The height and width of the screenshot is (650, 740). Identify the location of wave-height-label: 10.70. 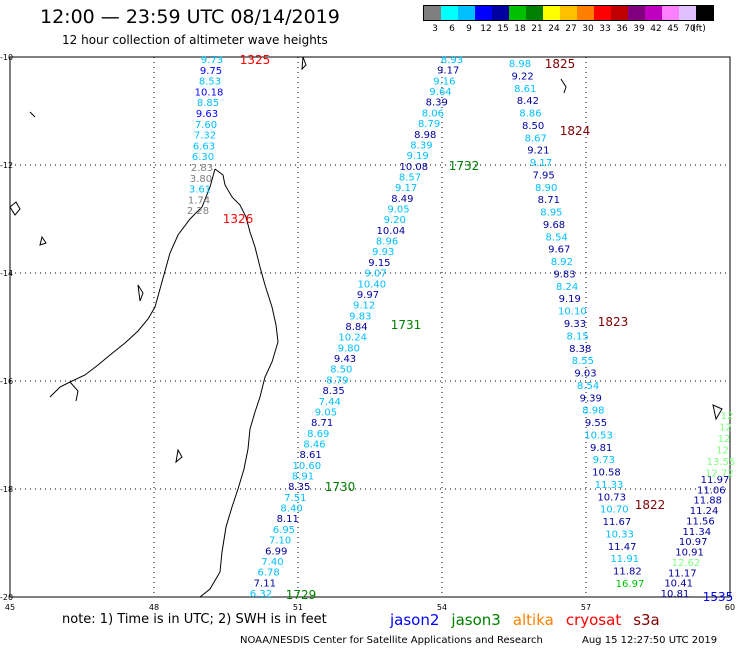
(614, 510).